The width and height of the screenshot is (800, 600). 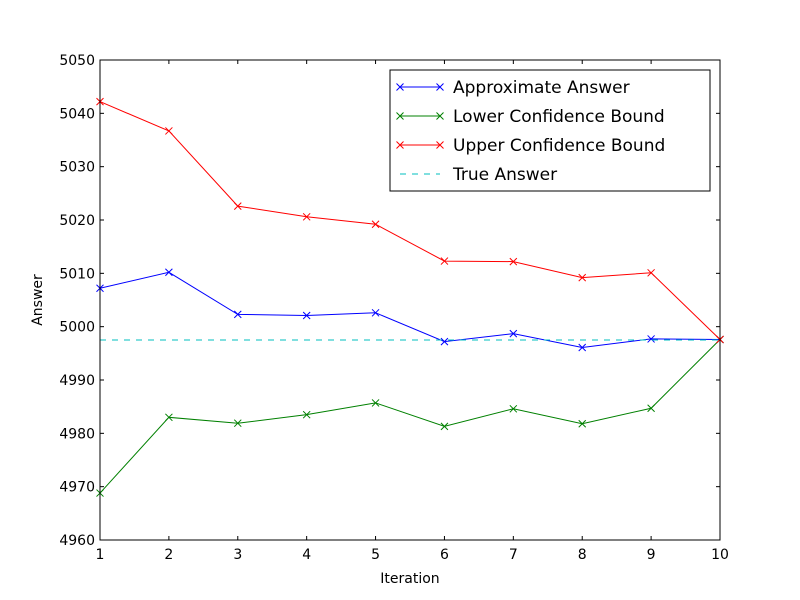 What do you see at coordinates (720, 555) in the screenshot?
I see `x-tick-label: 10` at bounding box center [720, 555].